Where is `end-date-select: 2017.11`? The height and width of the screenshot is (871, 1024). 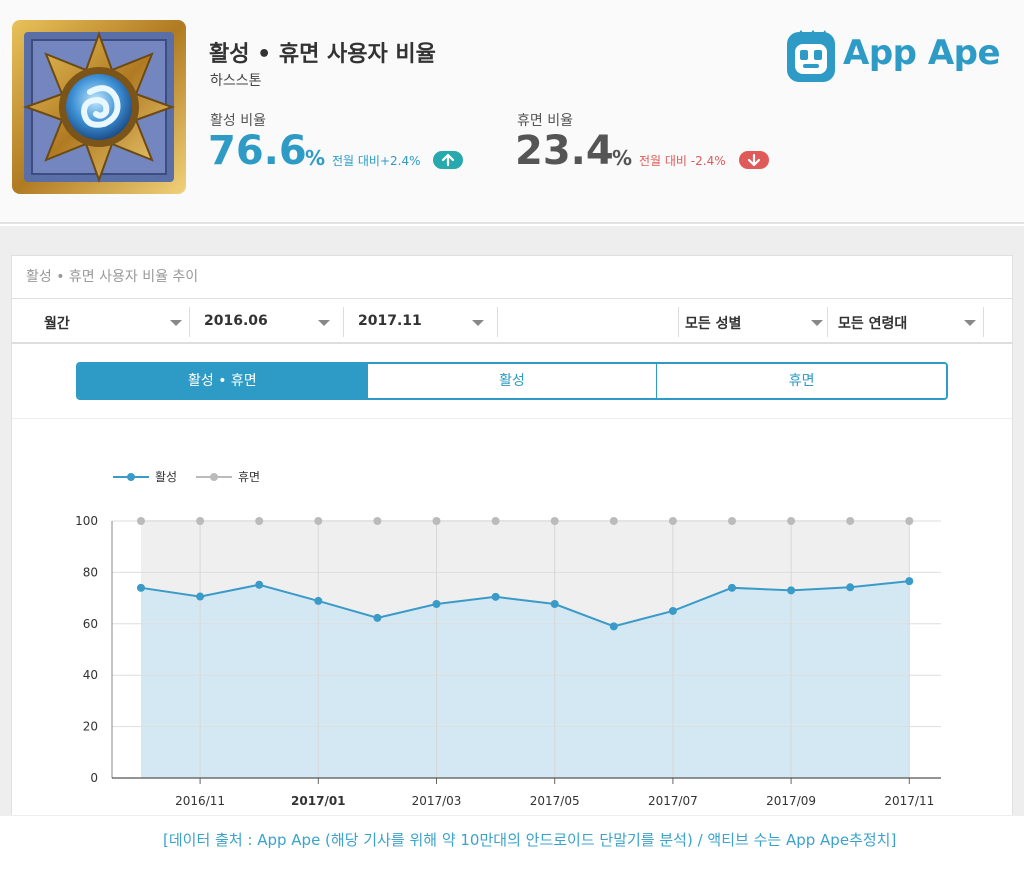 end-date-select: 2017.11 is located at coordinates (425, 322).